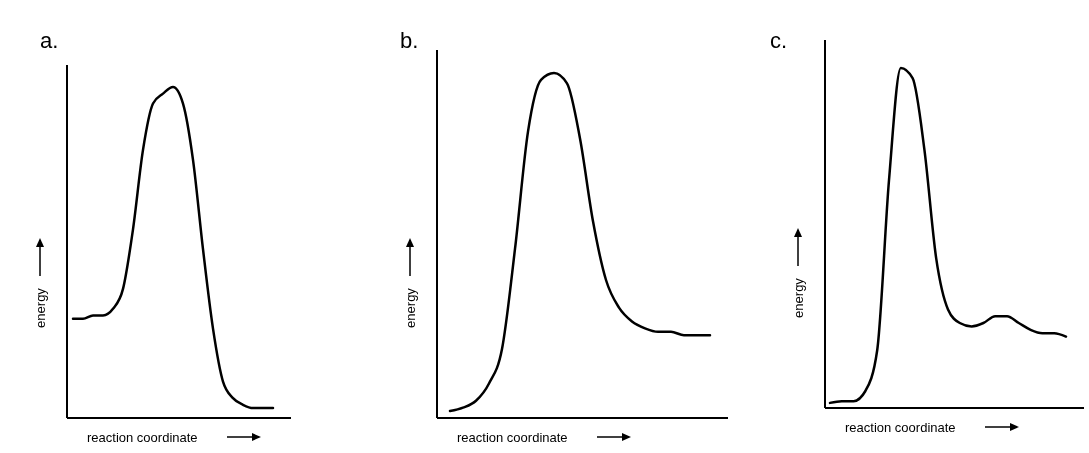 This screenshot has height=453, width=1089. What do you see at coordinates (409, 40) in the screenshot?
I see `chart-title: b.` at bounding box center [409, 40].